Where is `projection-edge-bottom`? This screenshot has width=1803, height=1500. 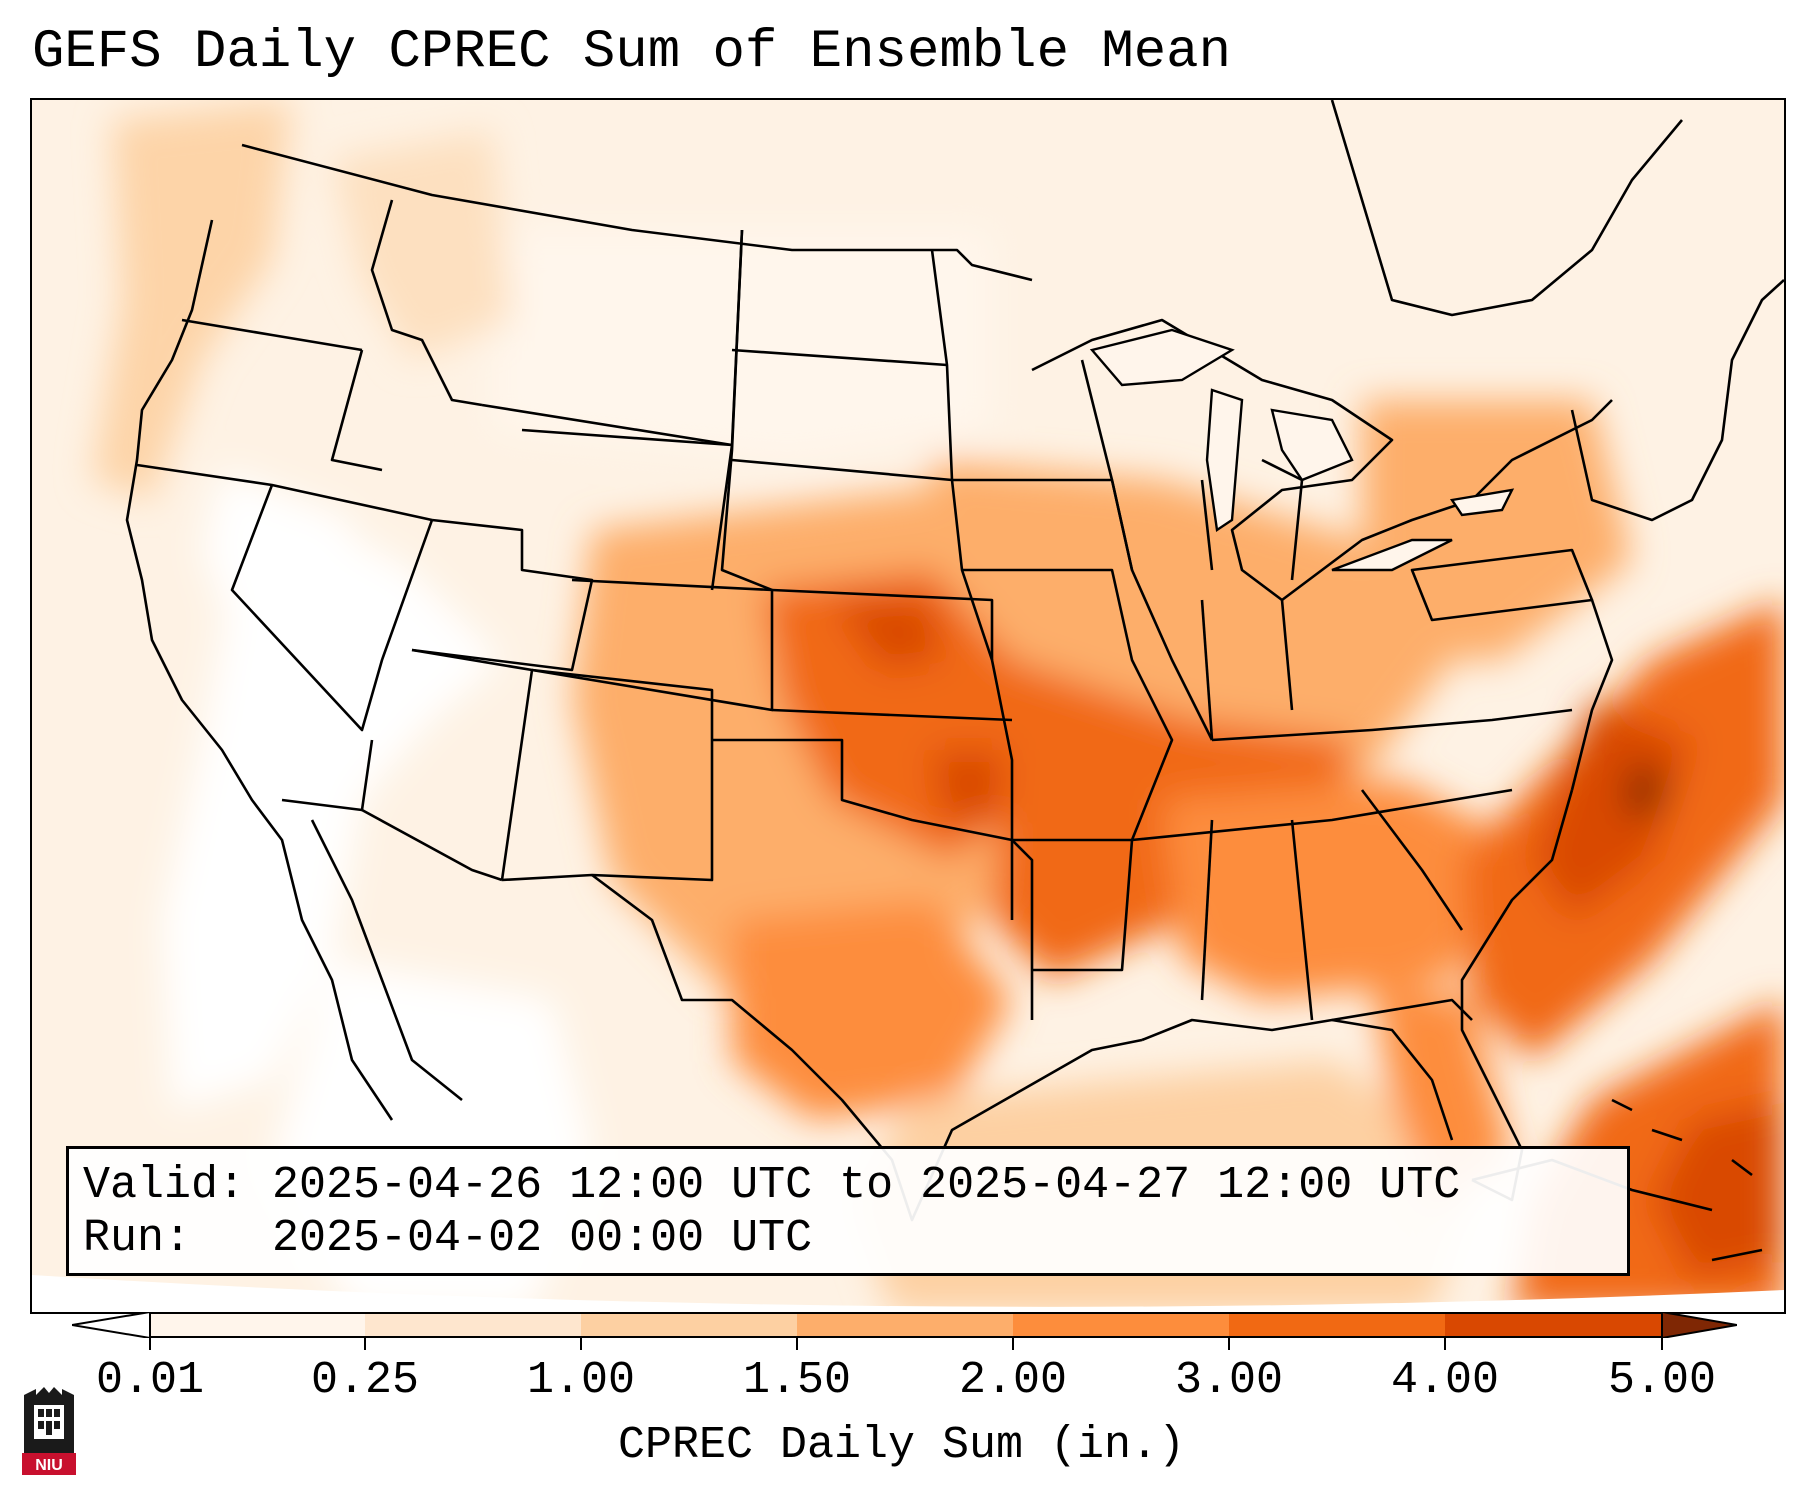
projection-edge-bottom is located at coordinates (908, 1293).